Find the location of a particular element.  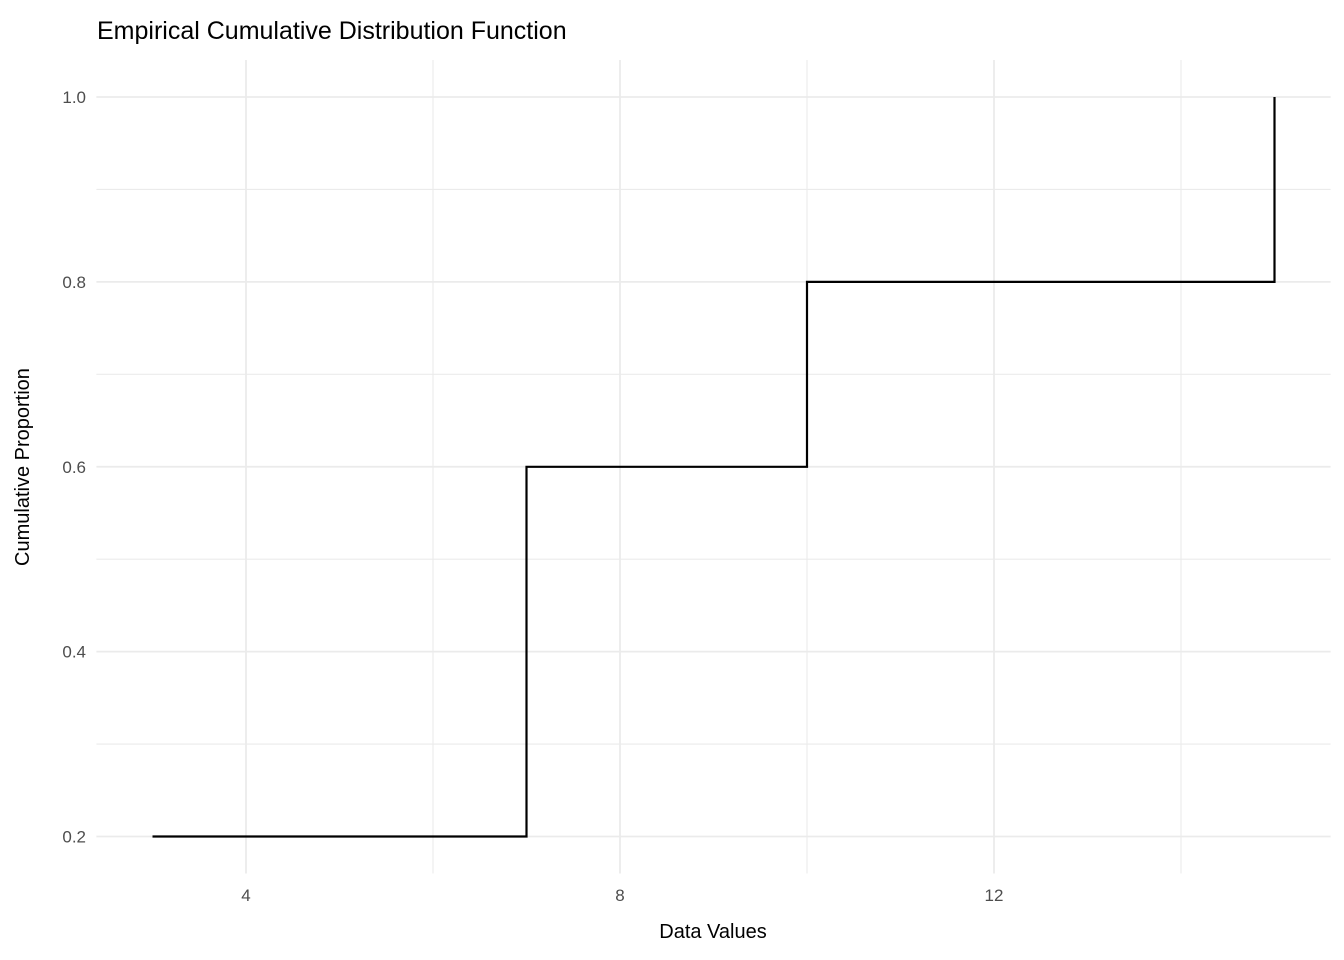

x-axis-tick-labels: 4 8 12 is located at coordinates (622, 895).